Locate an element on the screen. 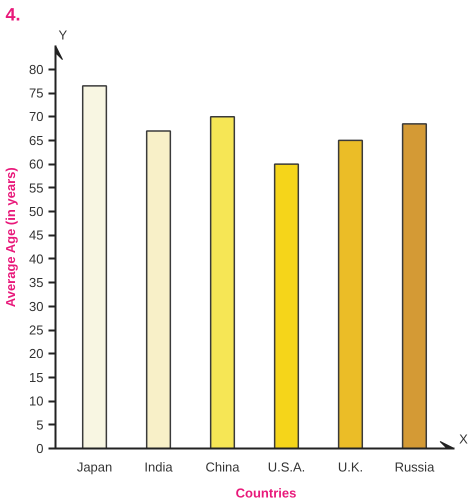 The image size is (476, 503). x-tick-label: China is located at coordinates (223, 467).